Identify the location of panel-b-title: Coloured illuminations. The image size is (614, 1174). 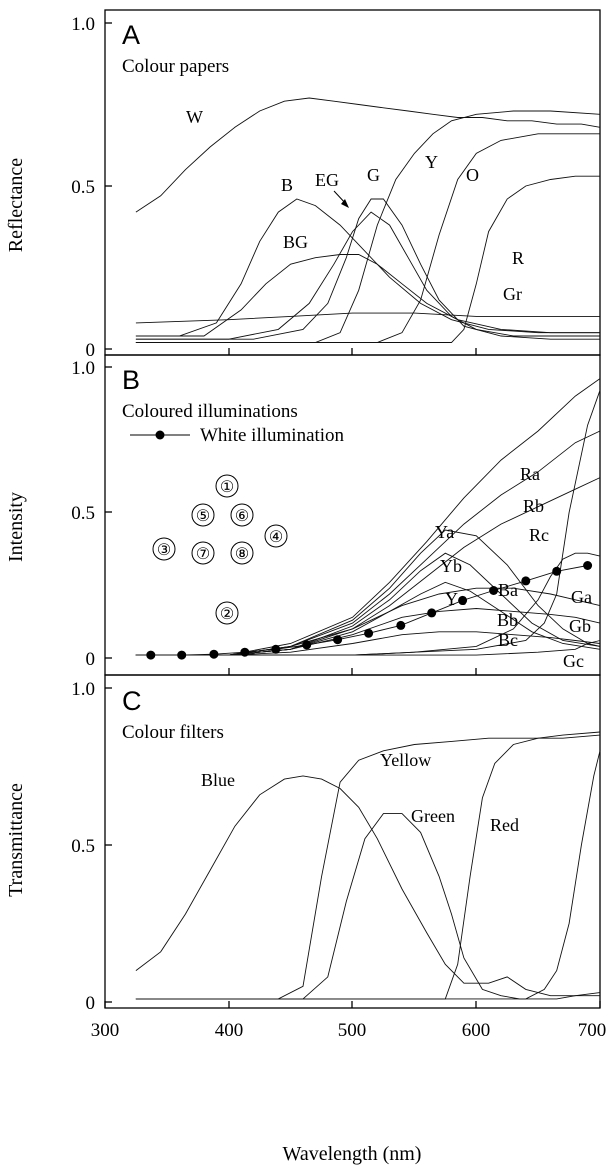
(210, 411).